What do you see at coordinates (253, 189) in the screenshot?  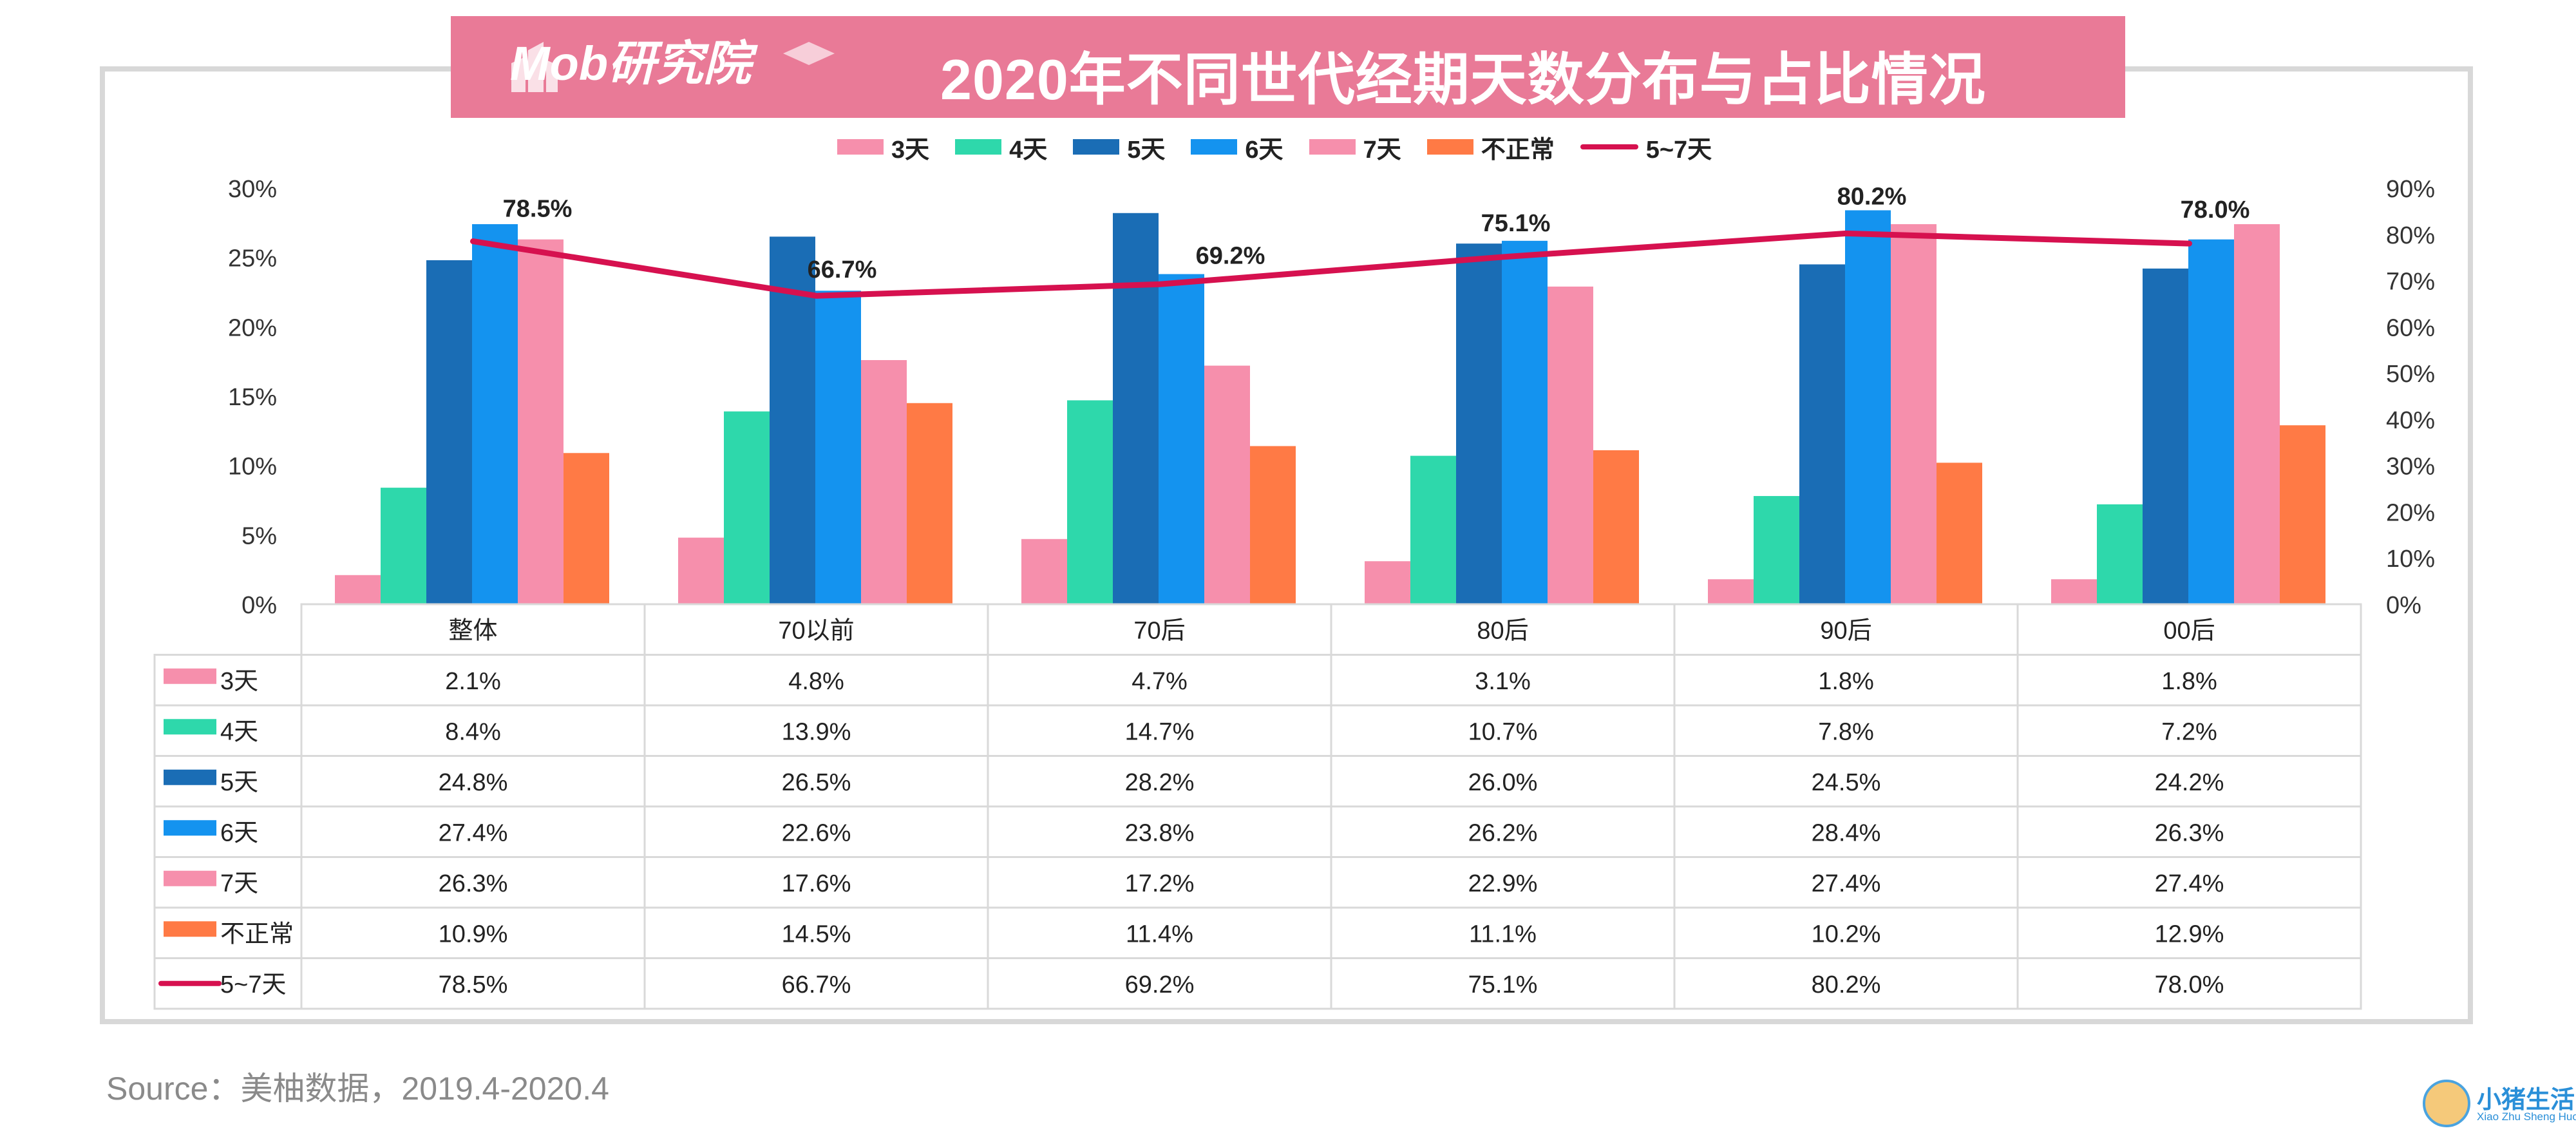 I see `y-left-tick-label: 30%` at bounding box center [253, 189].